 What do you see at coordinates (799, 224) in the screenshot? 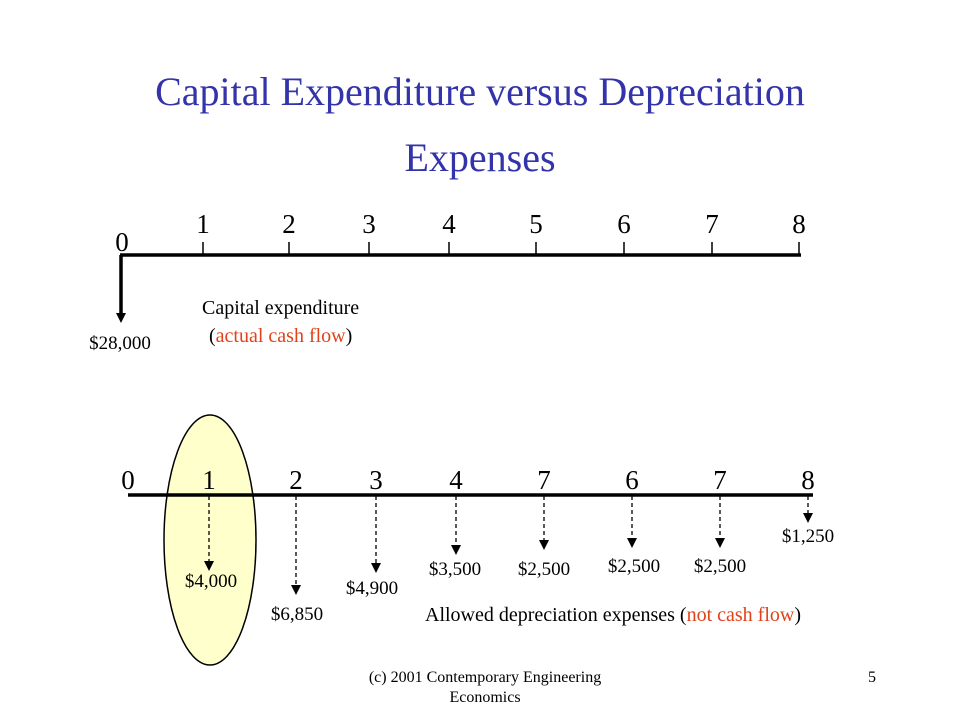
I see `top-period-label-8: 8` at bounding box center [799, 224].